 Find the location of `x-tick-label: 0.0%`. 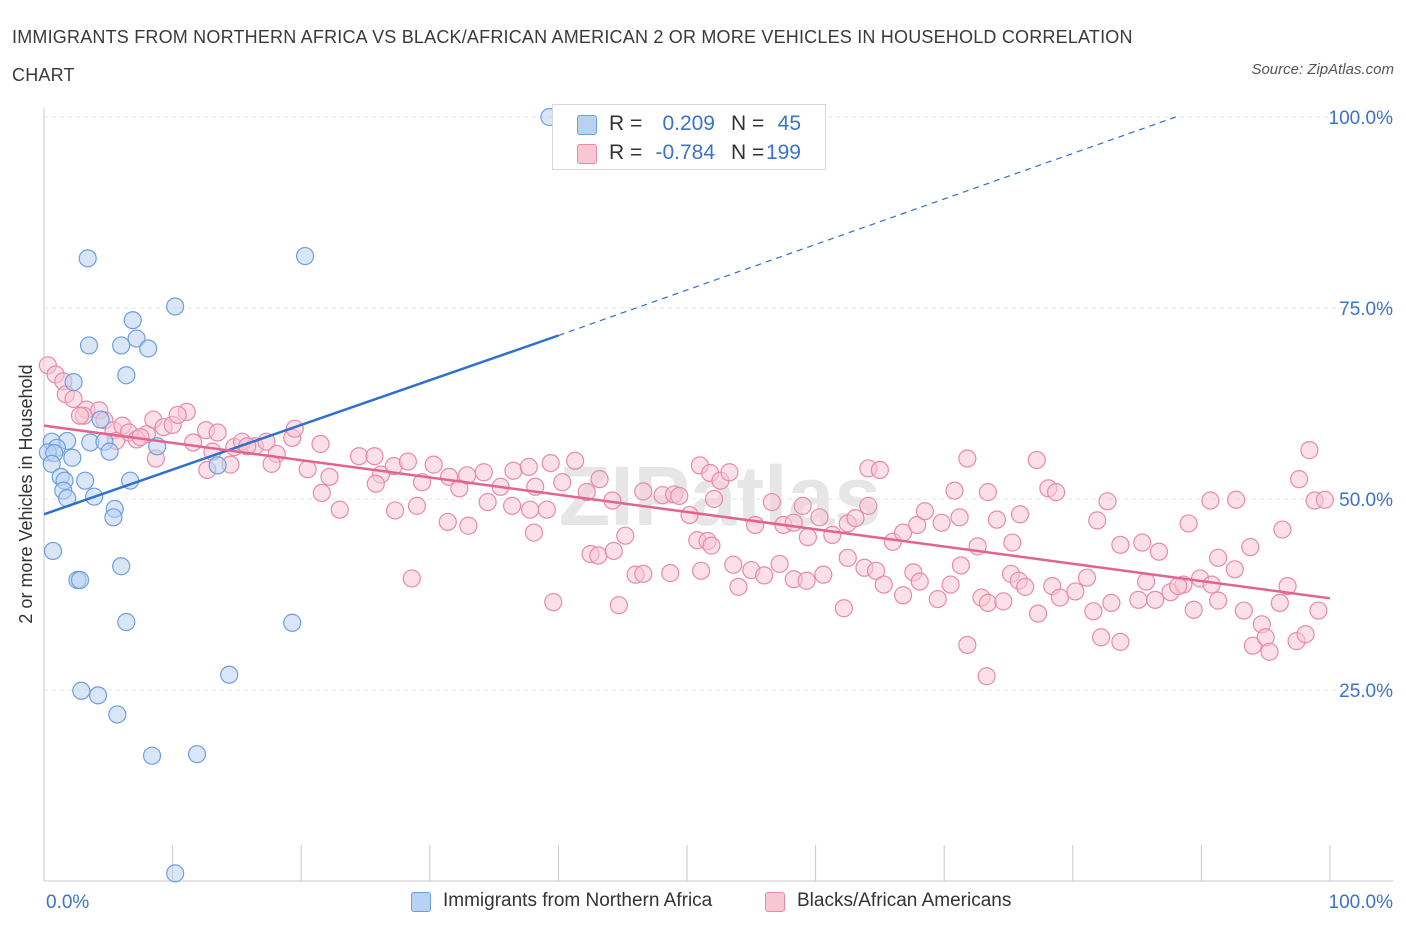

x-tick-label: 0.0% is located at coordinates (67, 902).